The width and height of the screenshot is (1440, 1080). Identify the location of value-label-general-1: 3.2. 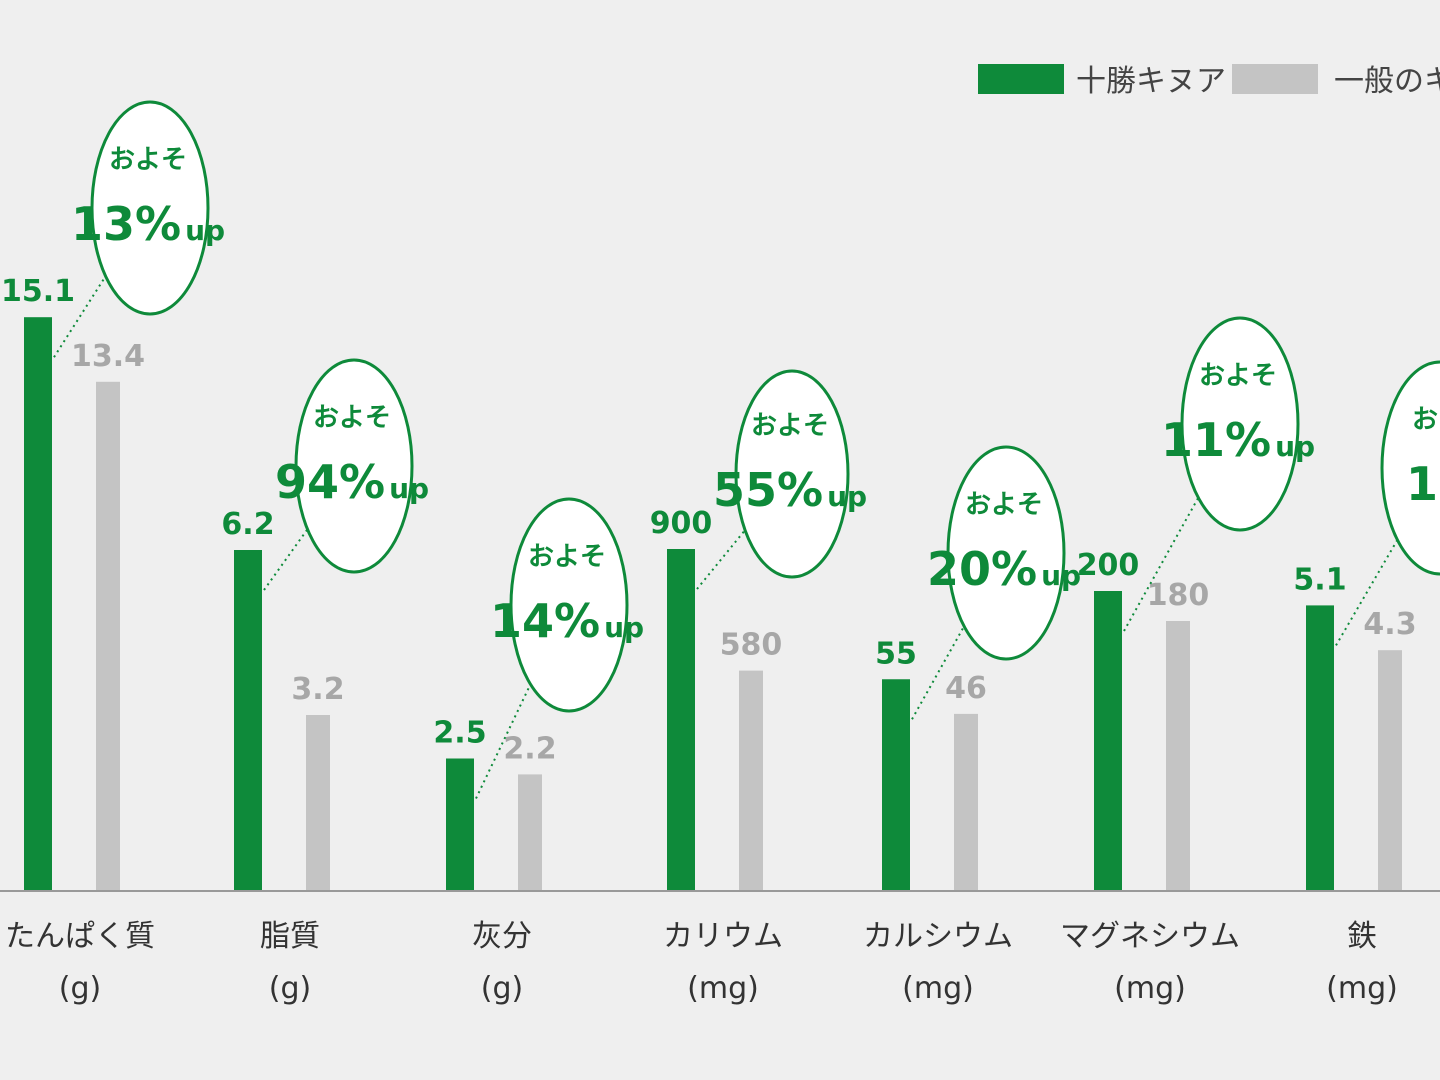
(317, 689).